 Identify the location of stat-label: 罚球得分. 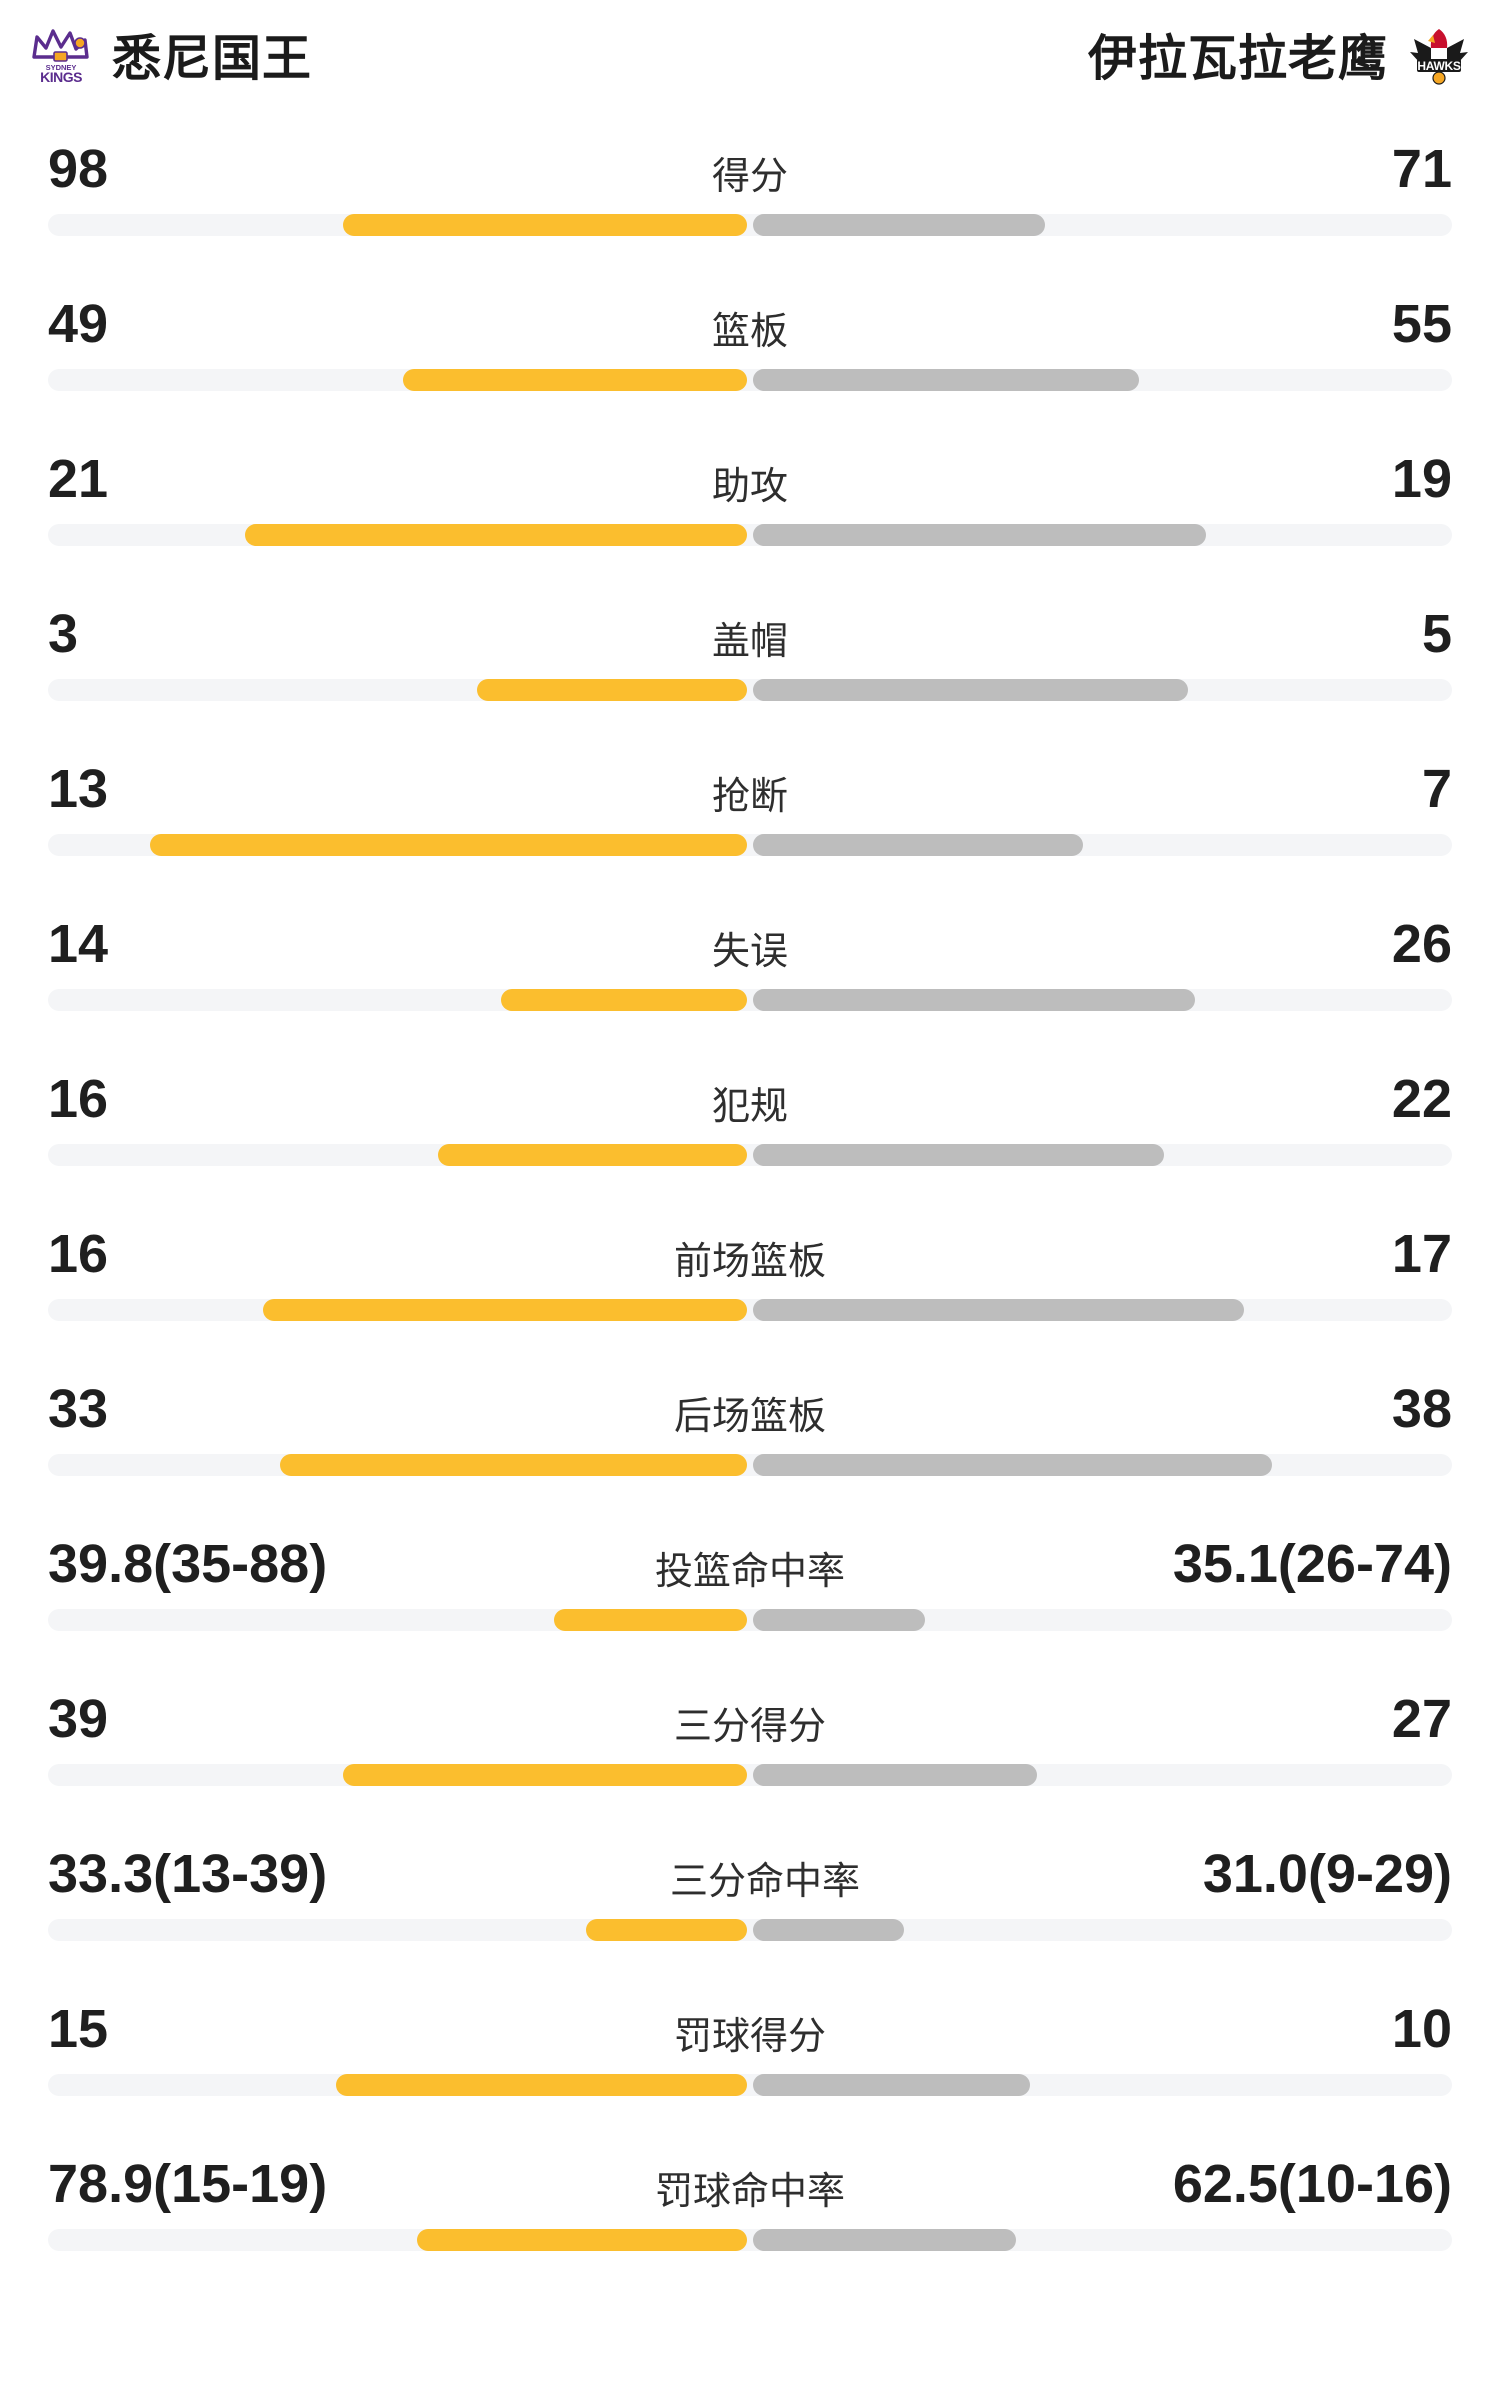
(749, 2037).